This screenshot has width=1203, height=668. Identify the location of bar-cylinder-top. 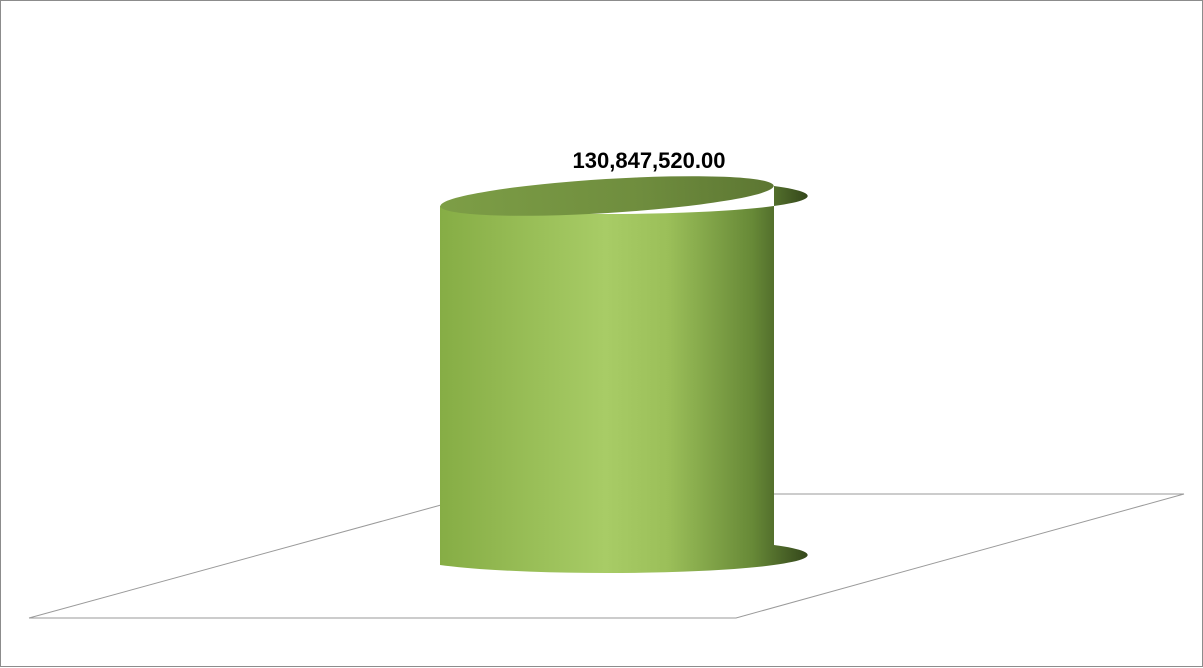
(607, 196).